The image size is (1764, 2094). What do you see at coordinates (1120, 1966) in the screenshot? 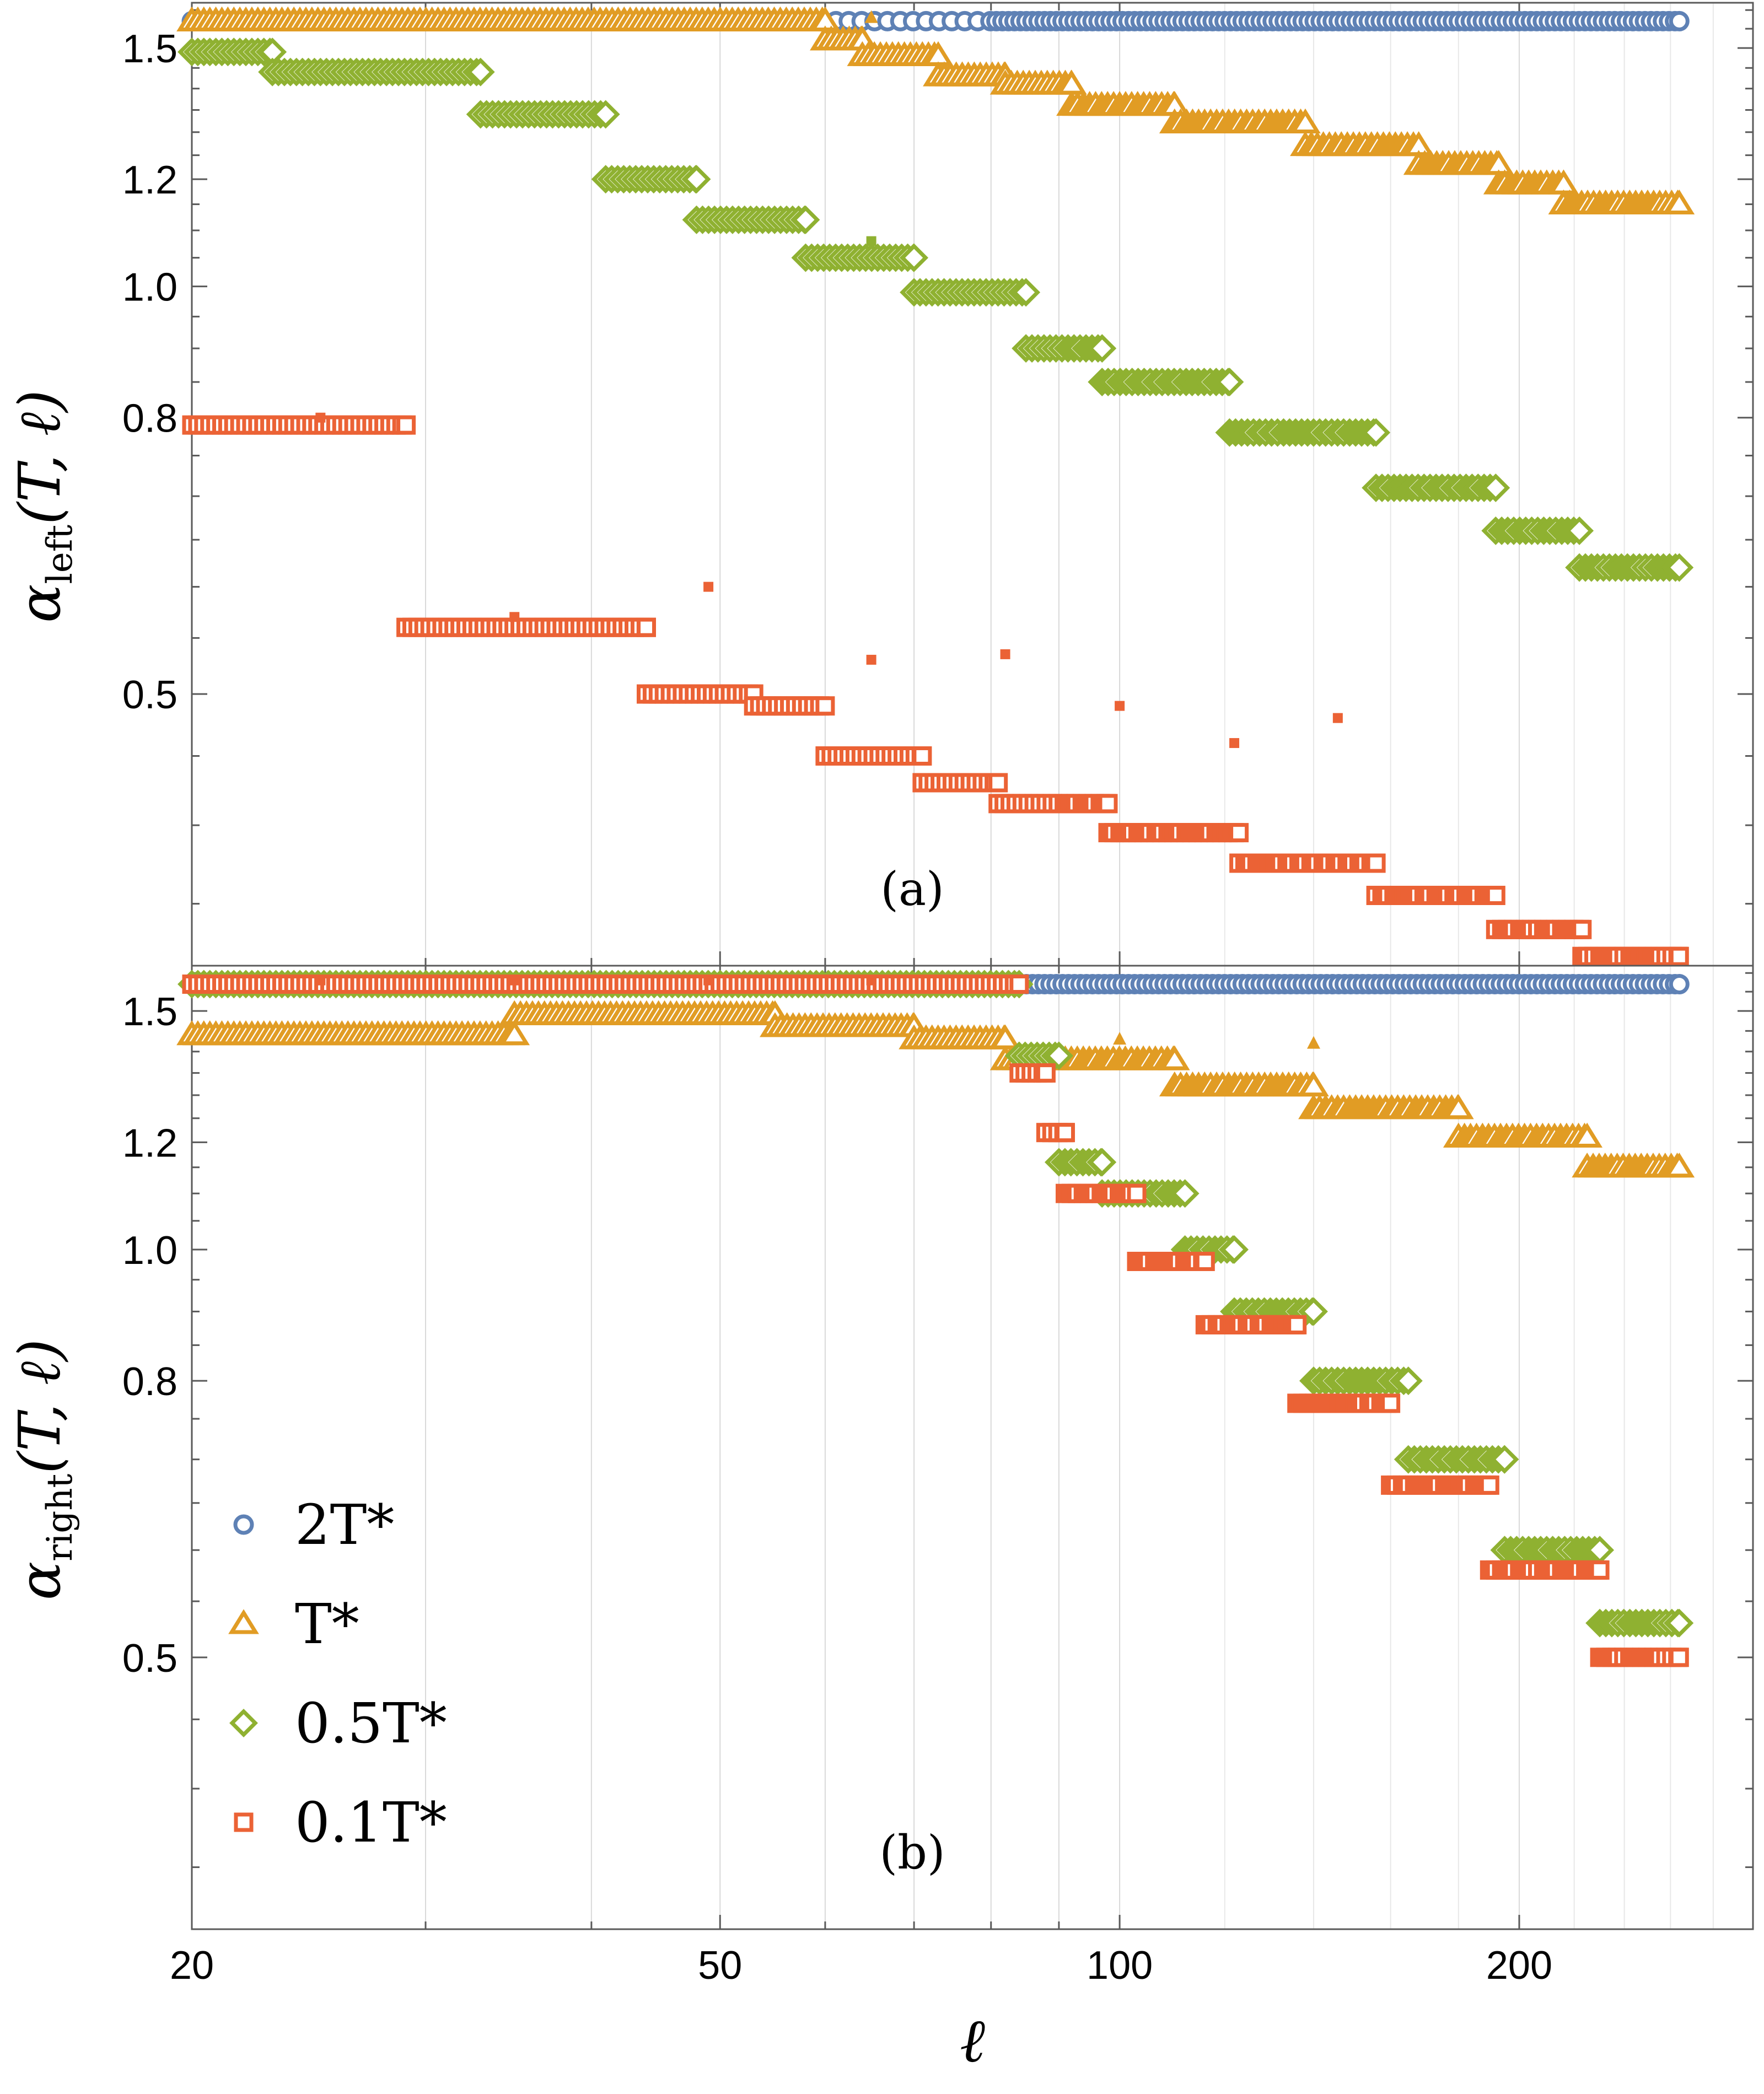
I see `x-tick-label: 100` at bounding box center [1120, 1966].